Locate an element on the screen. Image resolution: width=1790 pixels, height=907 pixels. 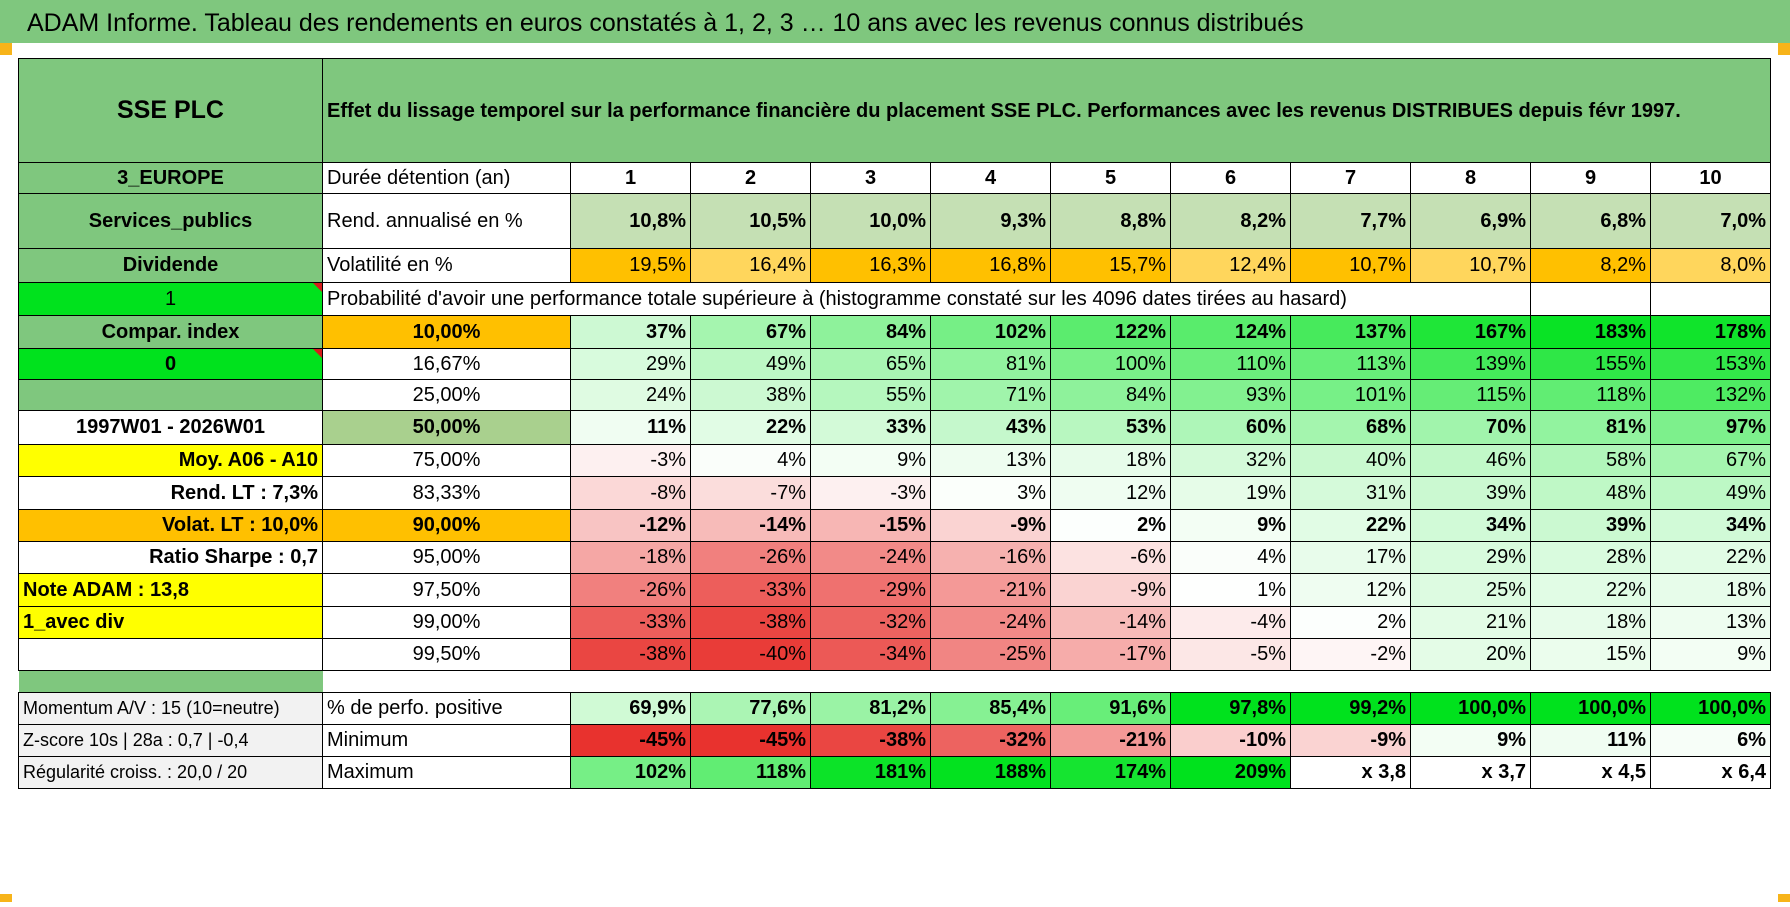
percentile-cell: 13% is located at coordinates (1710, 622).